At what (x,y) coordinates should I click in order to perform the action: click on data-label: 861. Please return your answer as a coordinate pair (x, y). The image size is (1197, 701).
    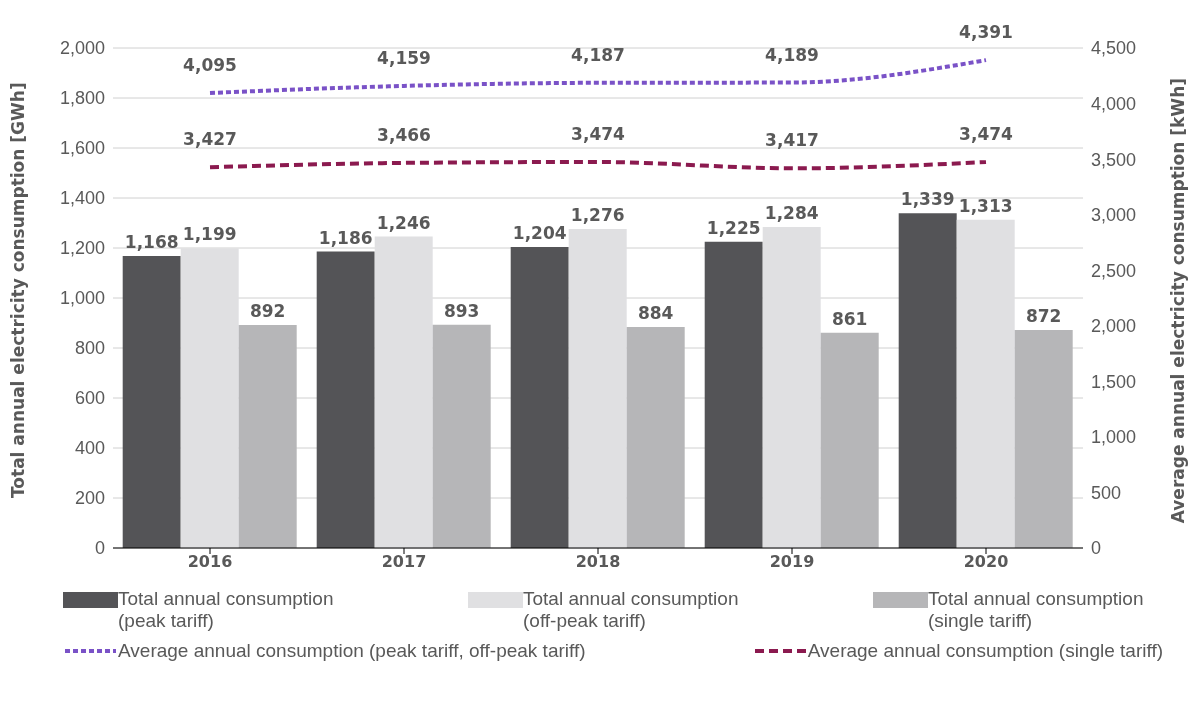
    Looking at the image, I should click on (849, 318).